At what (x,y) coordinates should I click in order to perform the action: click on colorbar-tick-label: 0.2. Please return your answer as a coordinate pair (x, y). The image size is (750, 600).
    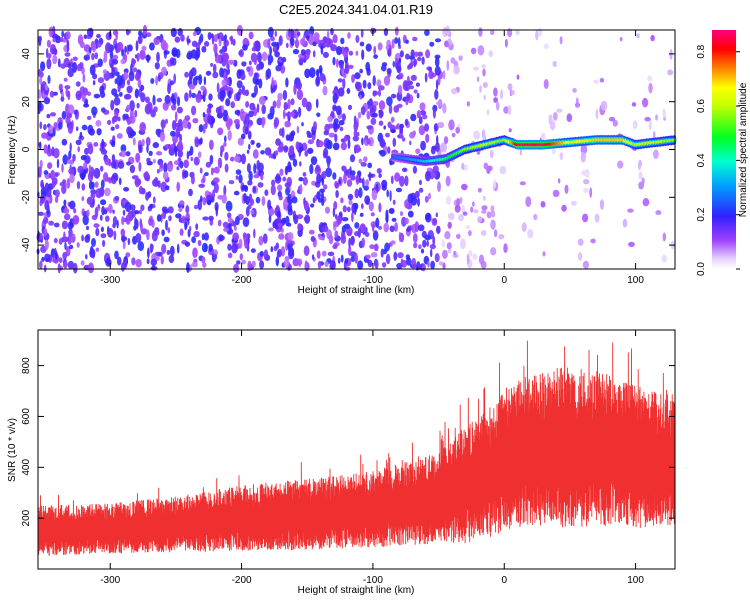
    Looking at the image, I should click on (701, 214).